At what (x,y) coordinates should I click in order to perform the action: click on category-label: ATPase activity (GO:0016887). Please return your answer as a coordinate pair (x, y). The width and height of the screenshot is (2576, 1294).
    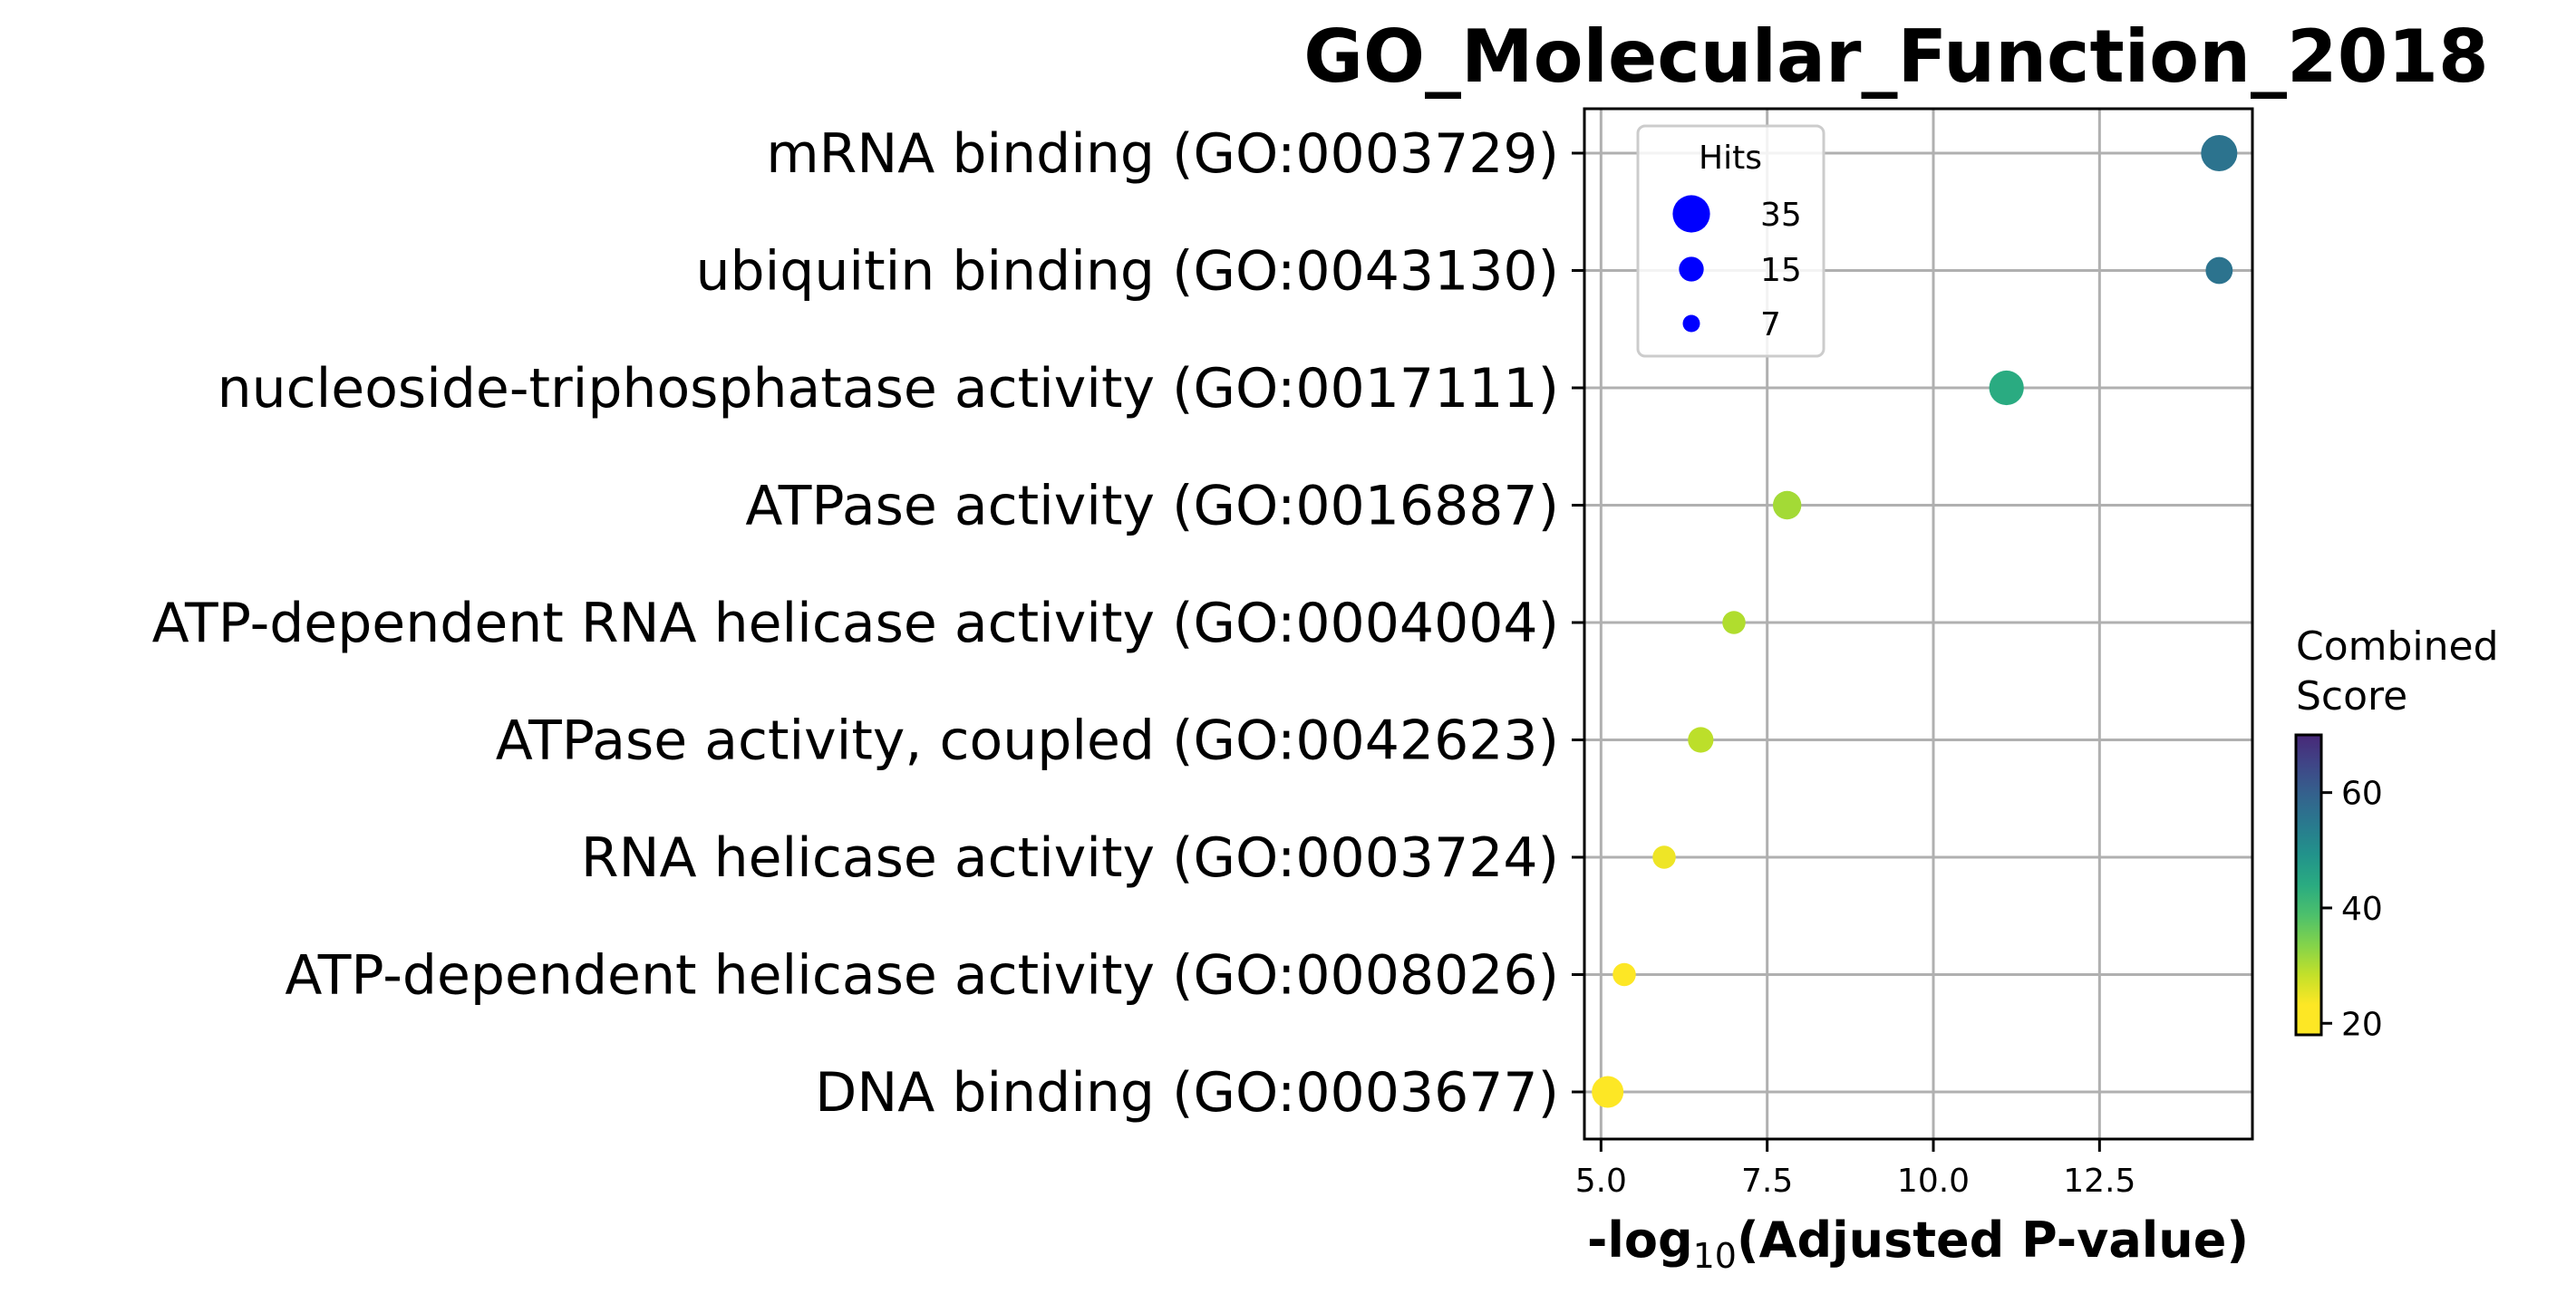
    Looking at the image, I should click on (1152, 506).